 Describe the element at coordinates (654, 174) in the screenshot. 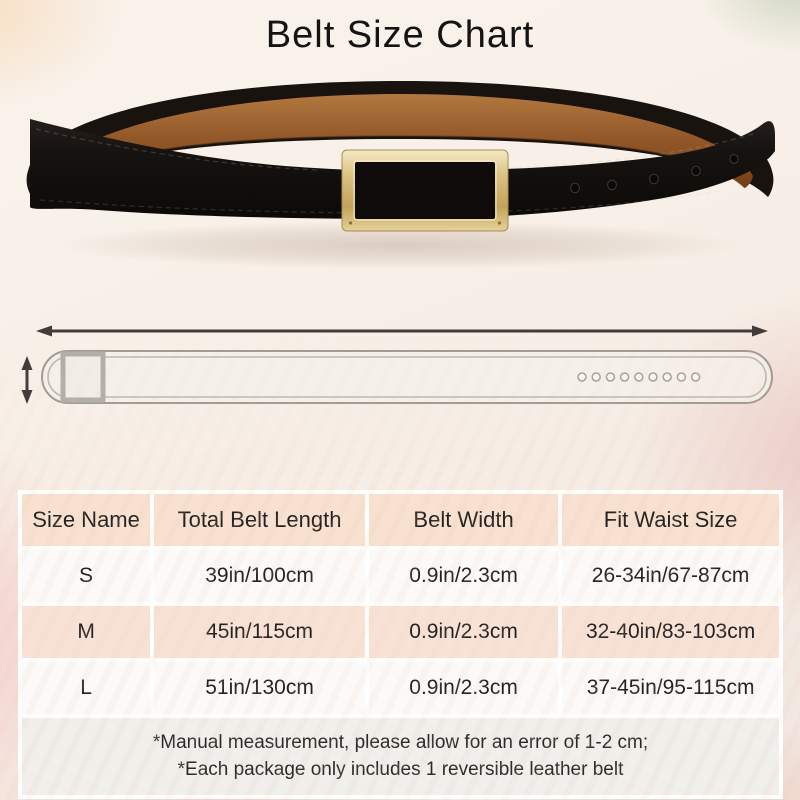

I see `belt-holes` at that location.